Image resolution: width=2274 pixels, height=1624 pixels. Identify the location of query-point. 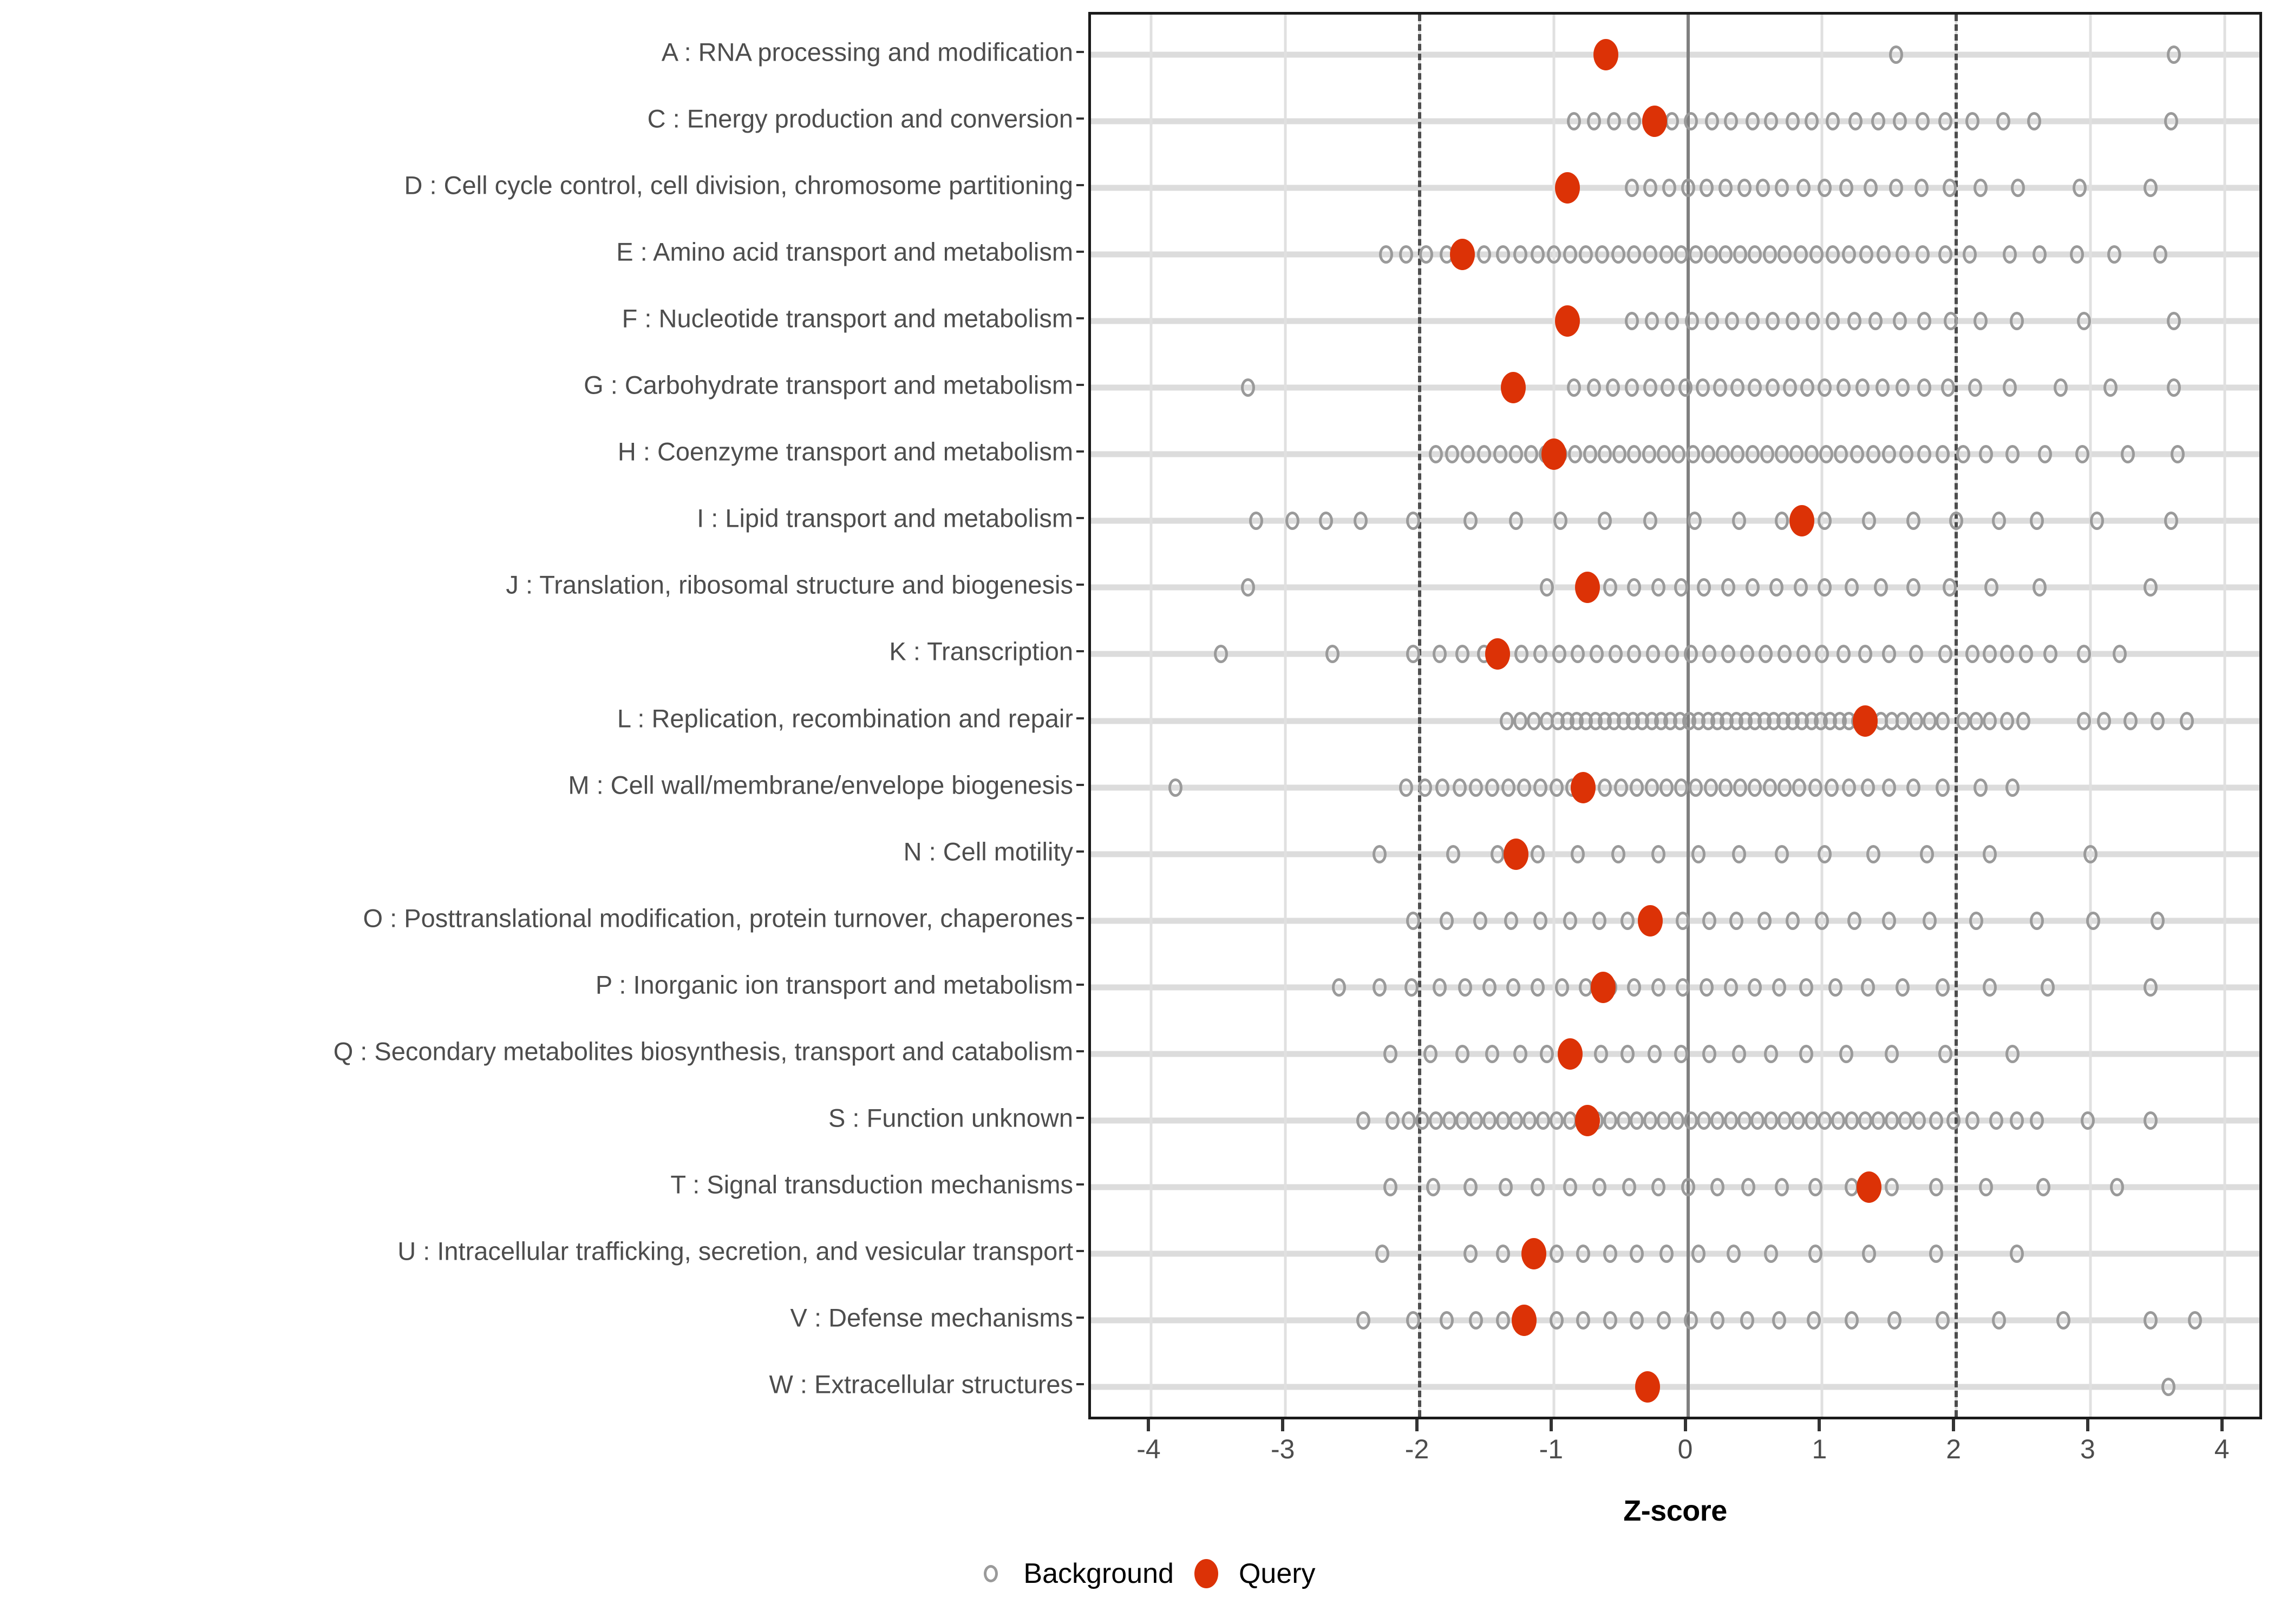
(1587, 1120).